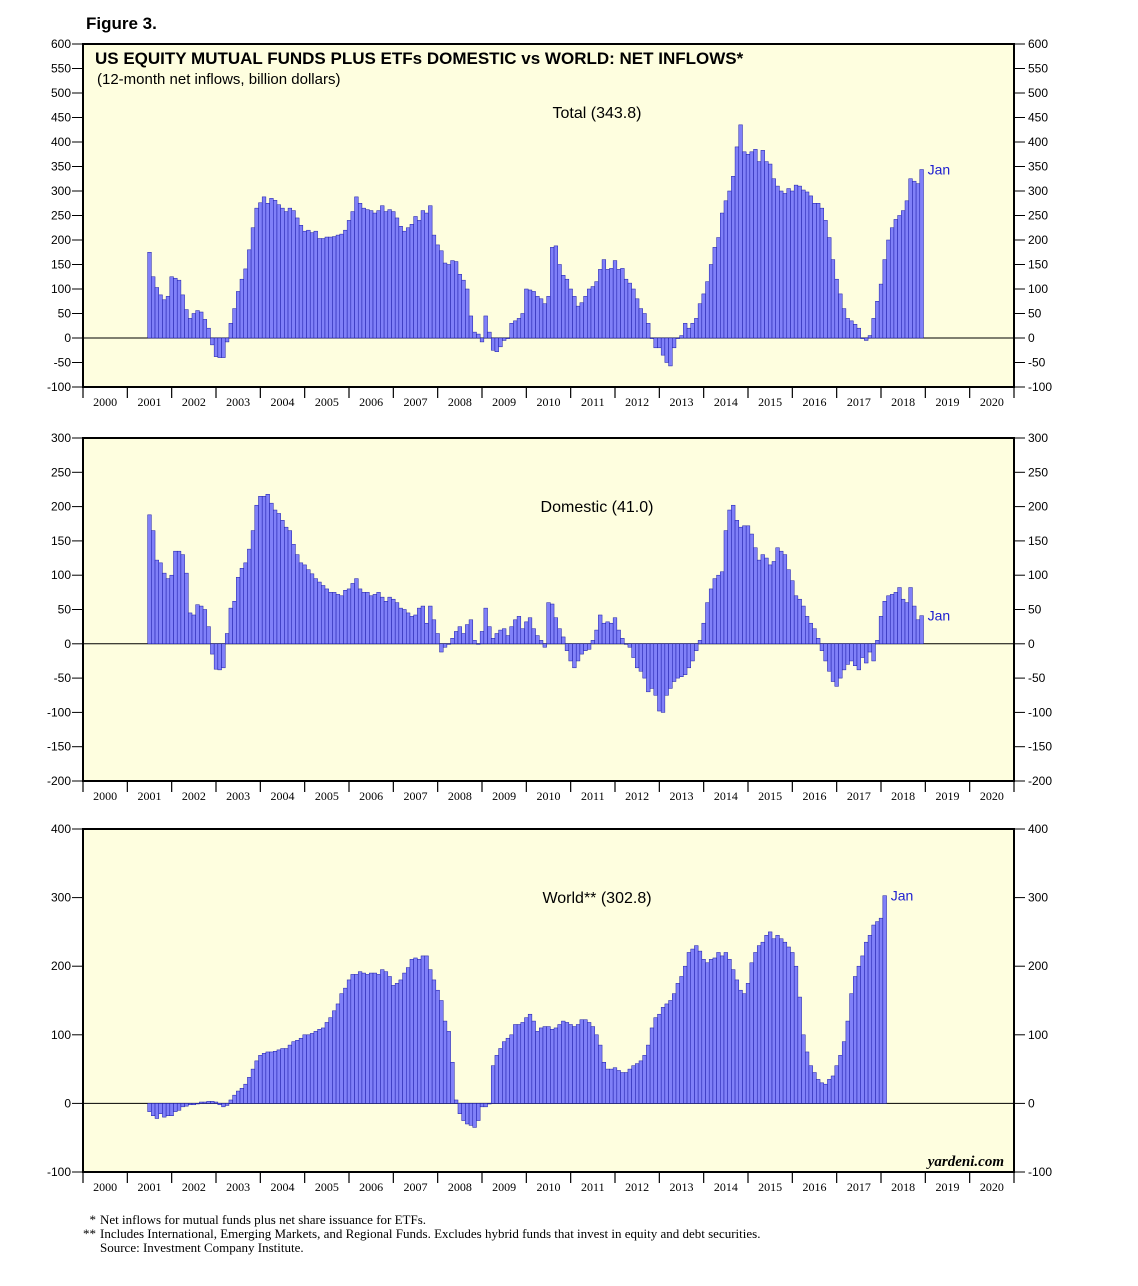 This screenshot has height=1286, width=1138. What do you see at coordinates (948, 1187) in the screenshot?
I see `x-tick-label: 2019` at bounding box center [948, 1187].